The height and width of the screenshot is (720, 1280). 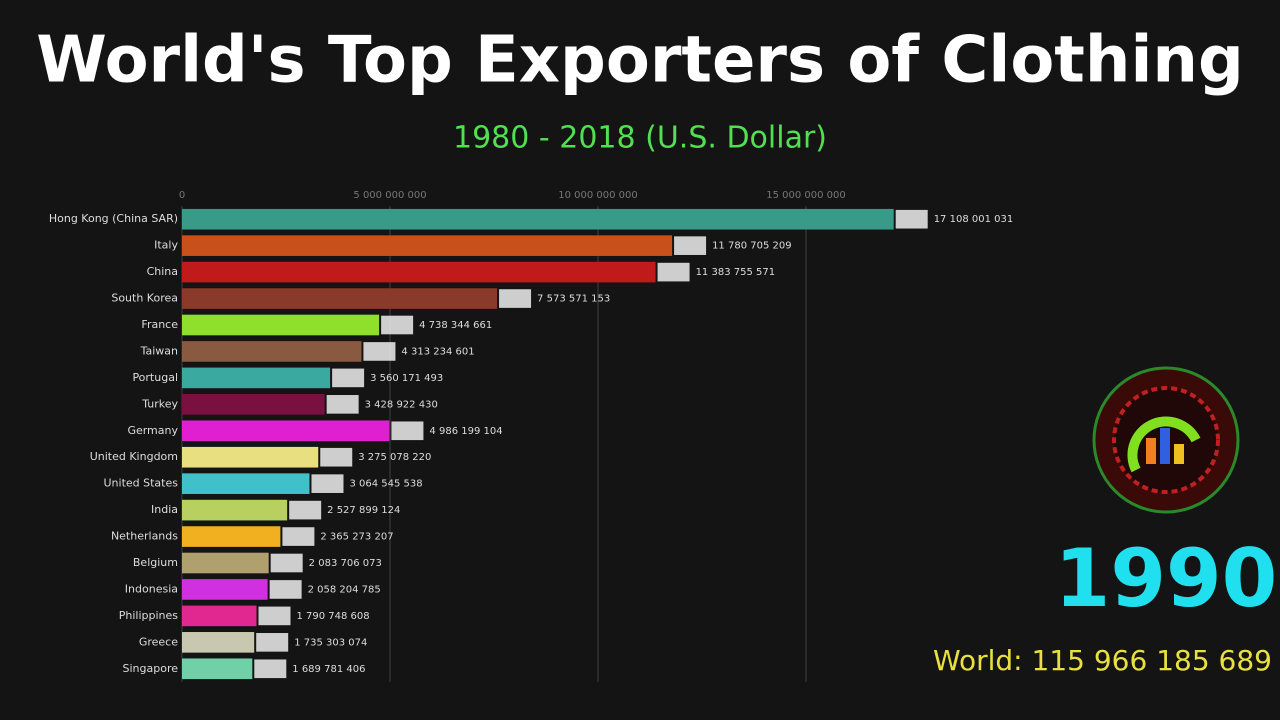 I want to click on y-tick-label: Greece, so click(x=158, y=641).